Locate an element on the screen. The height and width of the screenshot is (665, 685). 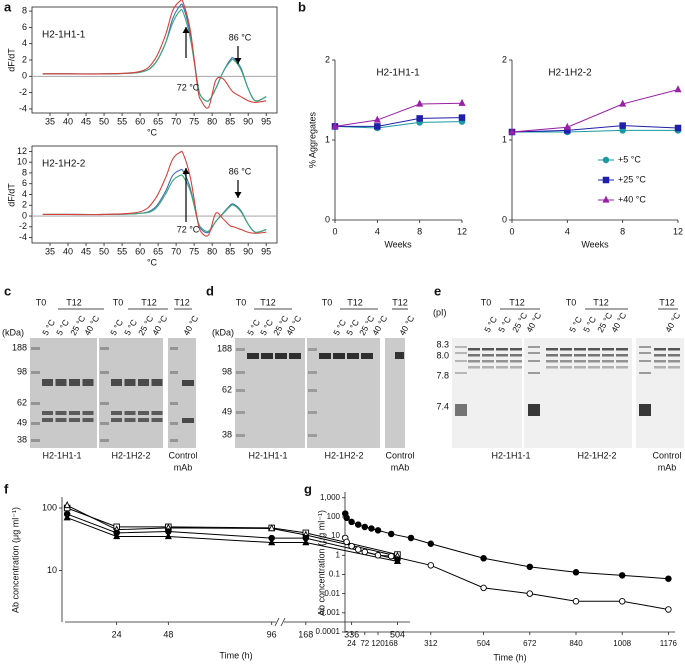
panel-label: e is located at coordinates (437, 290).